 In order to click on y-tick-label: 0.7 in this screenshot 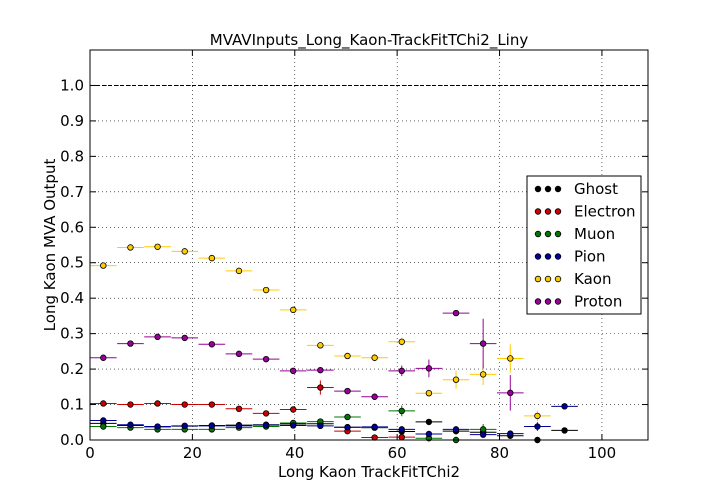, I will do `click(72, 192)`.